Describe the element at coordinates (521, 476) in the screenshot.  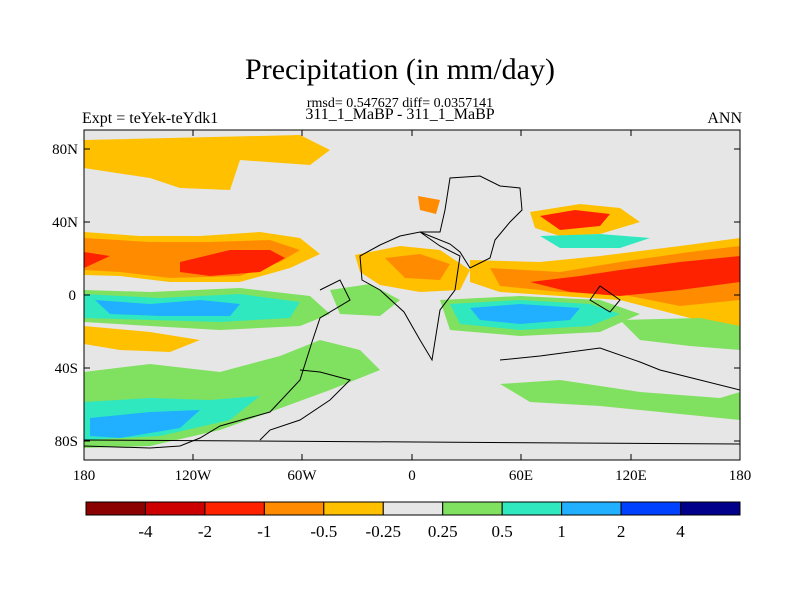
I see `x-tick-label: 60E` at that location.